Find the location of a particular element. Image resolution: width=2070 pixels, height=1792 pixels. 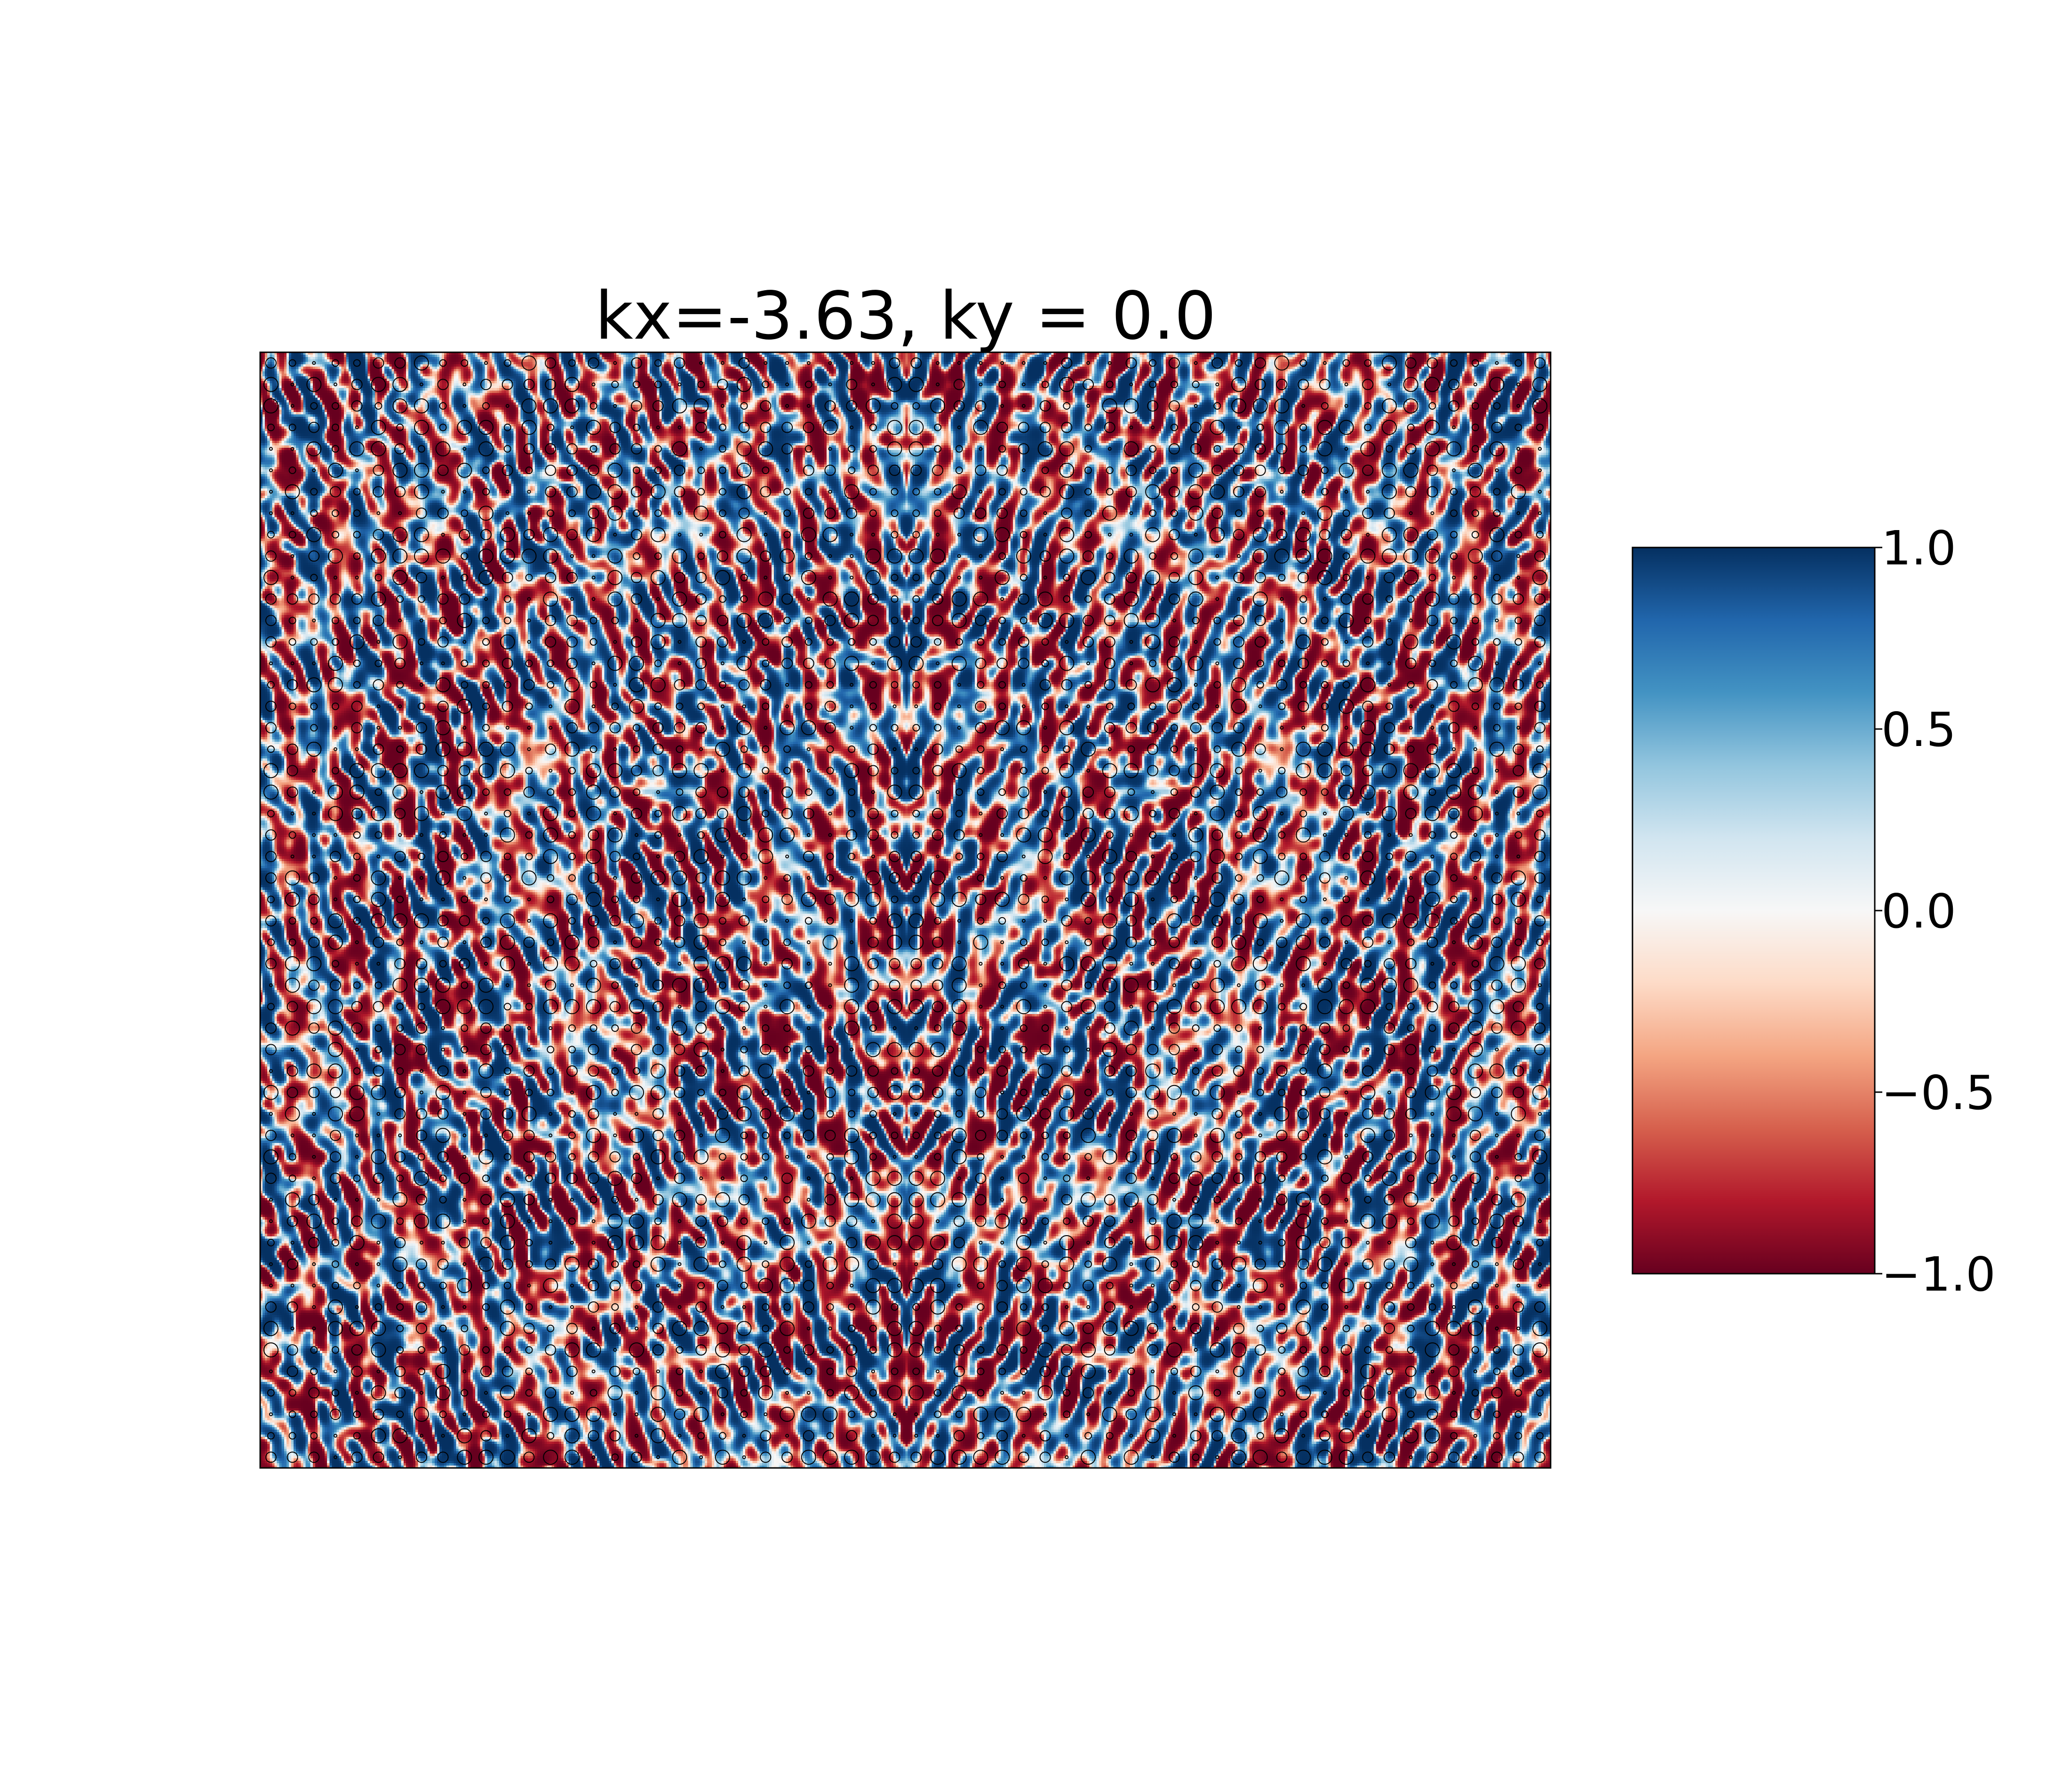

colorbar-tick-label: −1.0 is located at coordinates (1938, 1275).